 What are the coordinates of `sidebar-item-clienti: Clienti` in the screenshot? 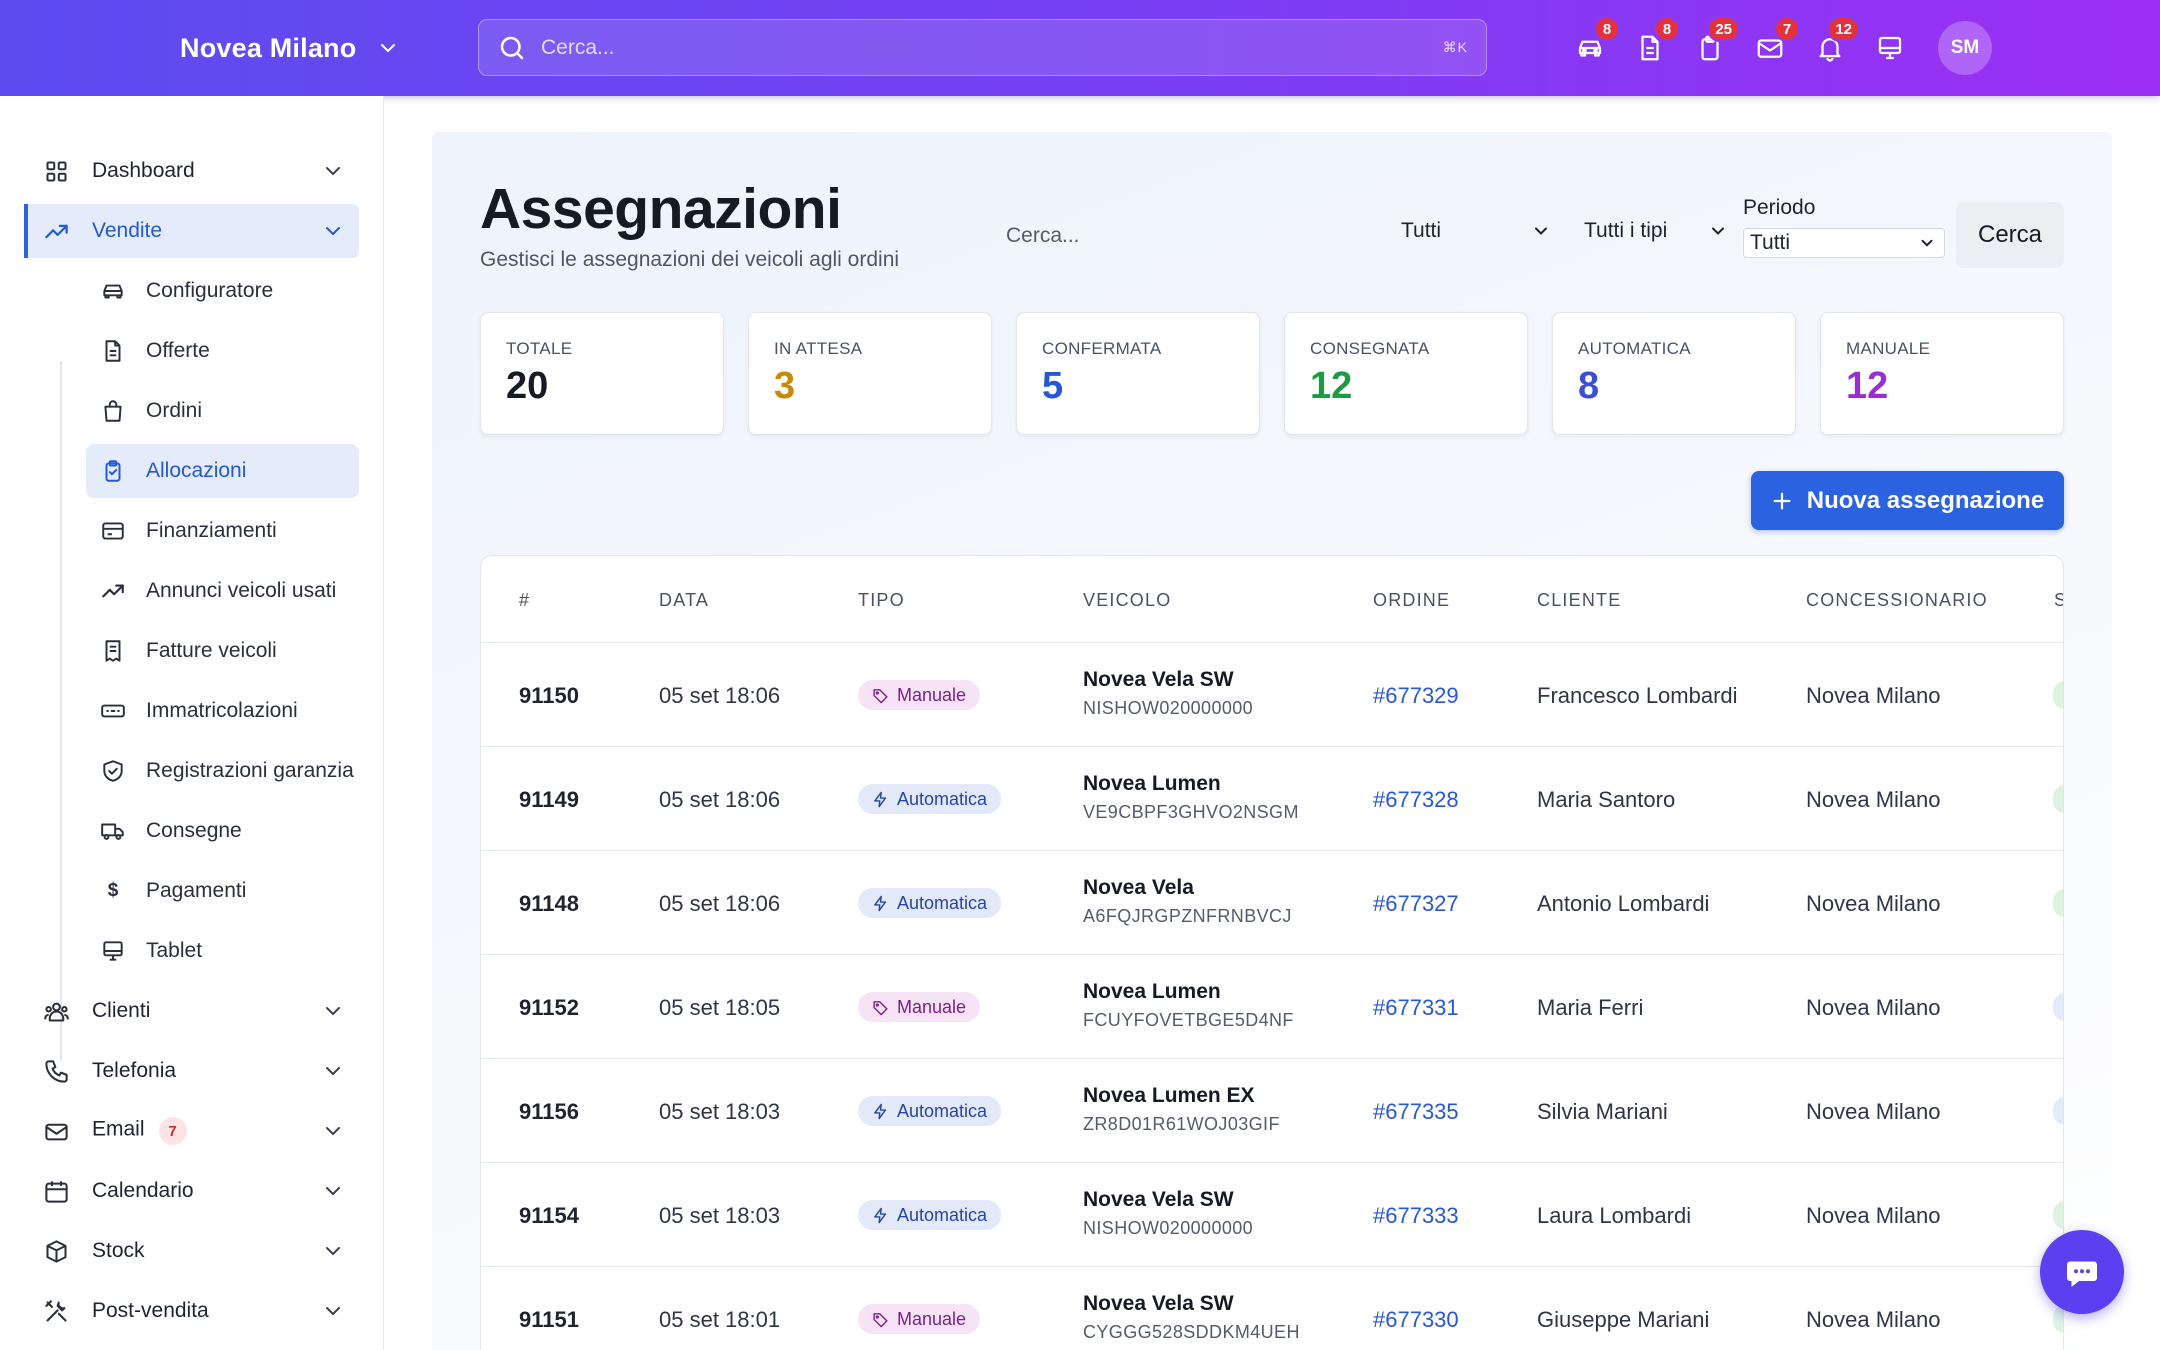 It's located at (191, 1011).